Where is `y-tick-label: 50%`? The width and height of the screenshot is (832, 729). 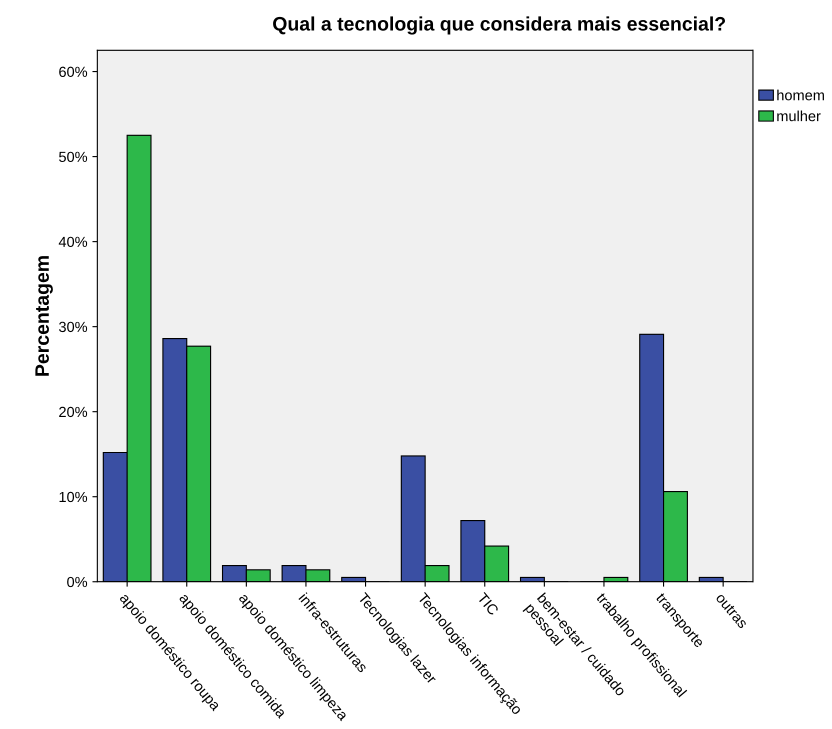 y-tick-label: 50% is located at coordinates (73, 157).